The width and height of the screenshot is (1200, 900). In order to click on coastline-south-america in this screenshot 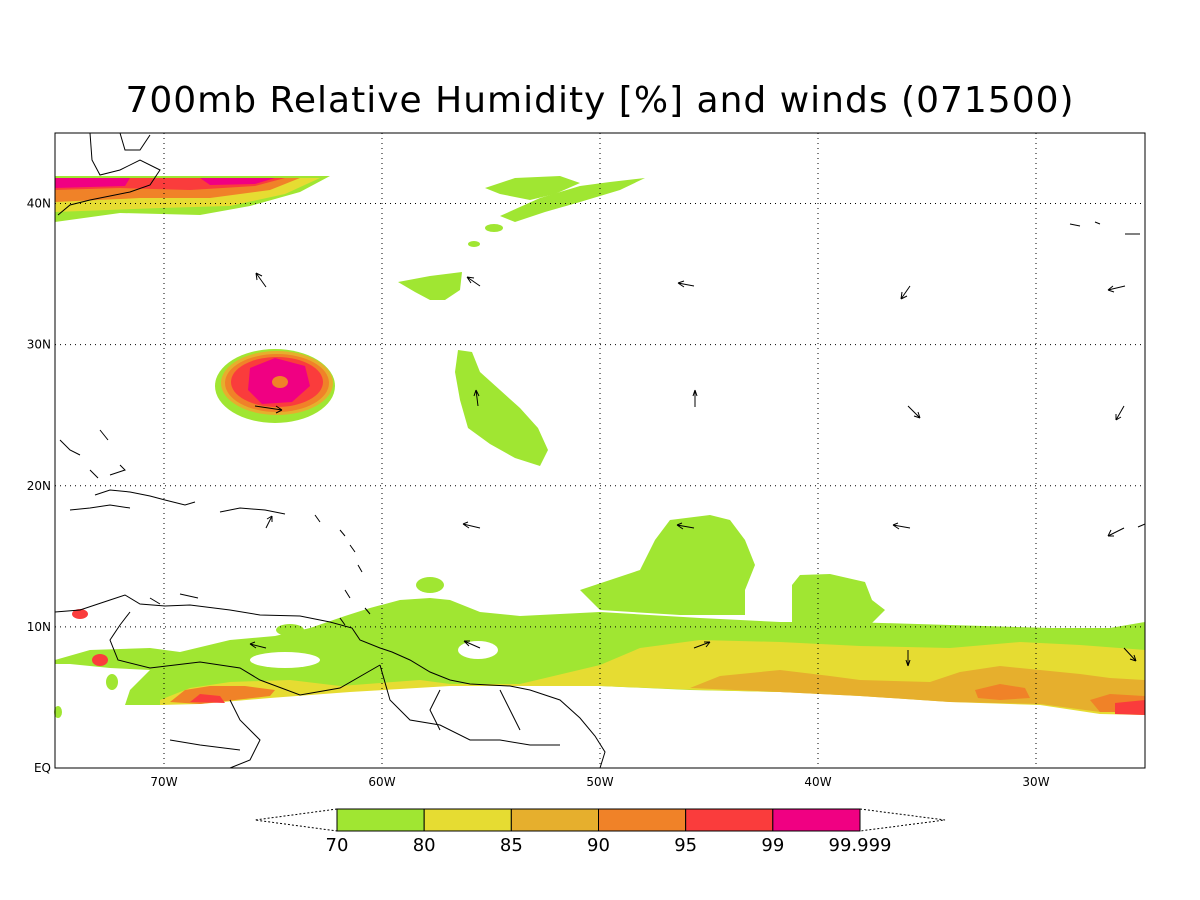, I will do `click(330, 681)`.